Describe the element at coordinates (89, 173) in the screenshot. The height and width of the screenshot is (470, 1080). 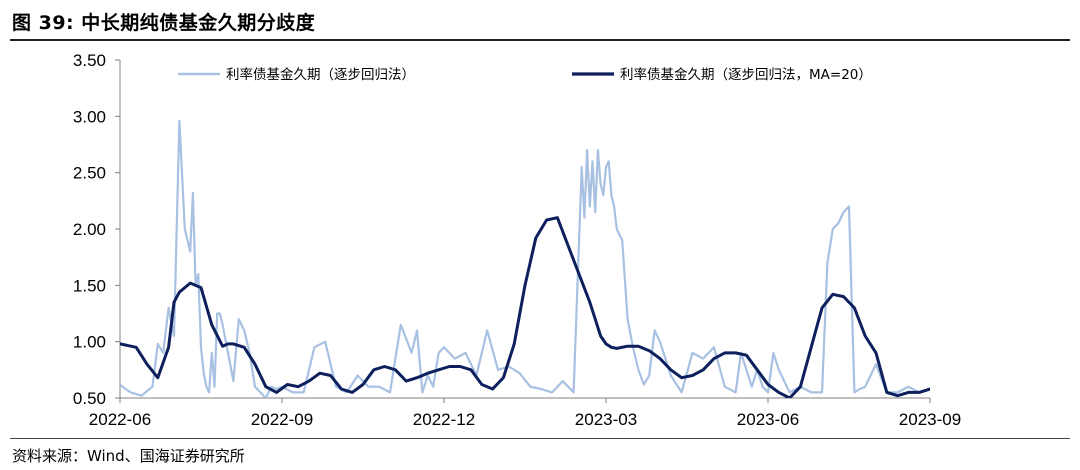
I see `y-tick-label: 2.50` at that location.